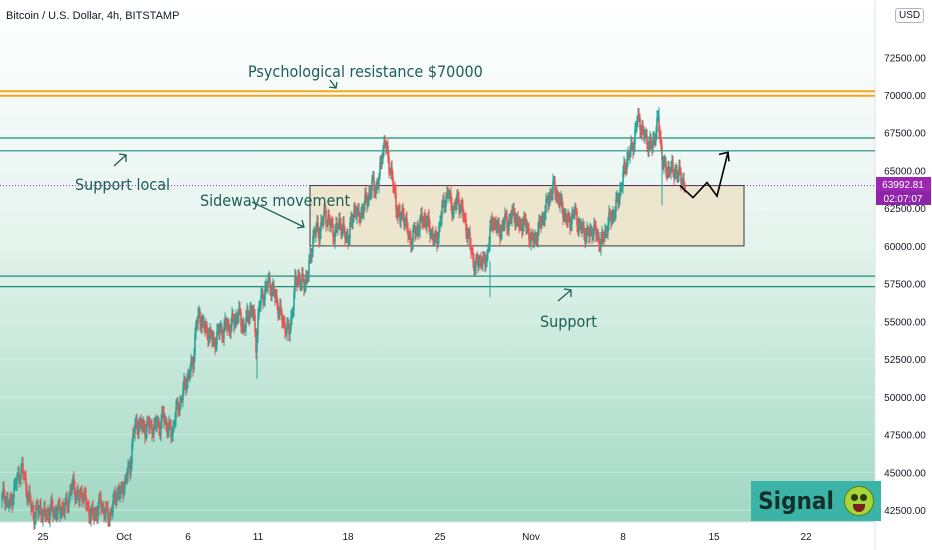 Image resolution: width=932 pixels, height=550 pixels. What do you see at coordinates (910, 15) in the screenshot?
I see `currency-button: USD` at bounding box center [910, 15].